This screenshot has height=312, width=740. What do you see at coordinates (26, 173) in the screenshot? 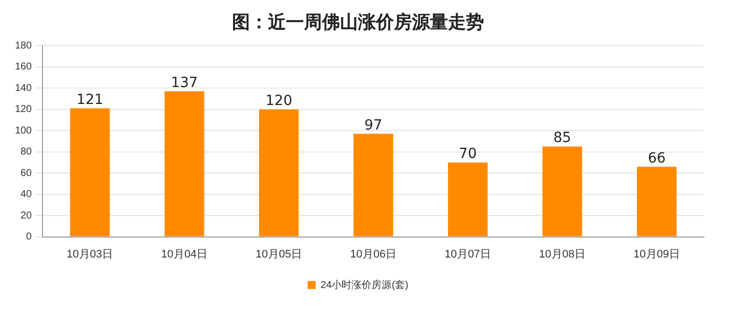
I see `y-tick-label: 60` at bounding box center [26, 173].